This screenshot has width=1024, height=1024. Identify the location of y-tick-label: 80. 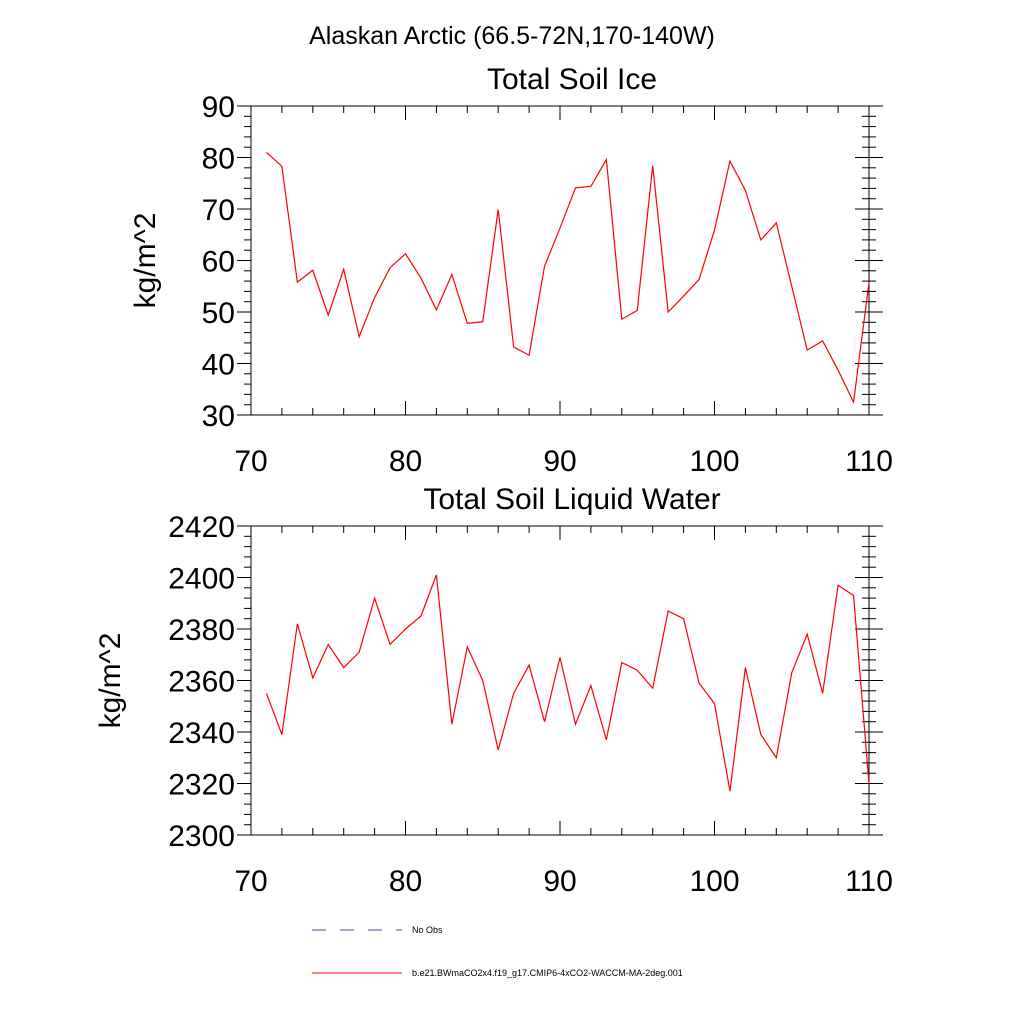
(218, 159).